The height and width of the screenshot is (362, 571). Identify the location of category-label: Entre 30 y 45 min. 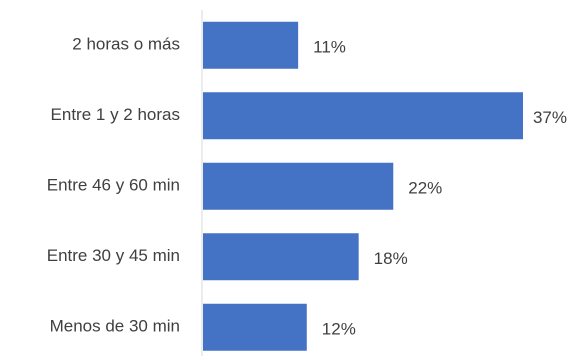
(113, 255).